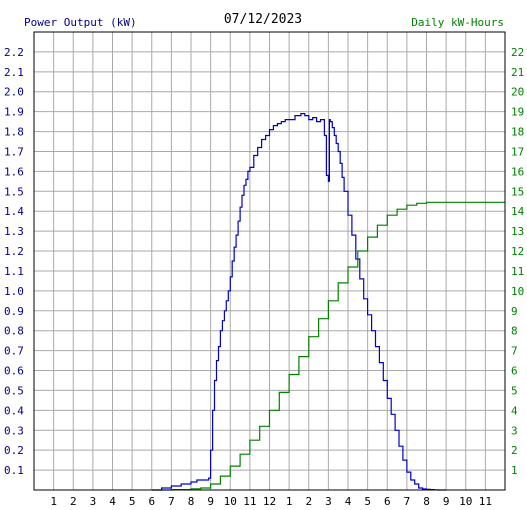 The width and height of the screenshot is (527, 510). What do you see at coordinates (517, 231) in the screenshot?
I see `y-tick-label-right: 13` at bounding box center [517, 231].